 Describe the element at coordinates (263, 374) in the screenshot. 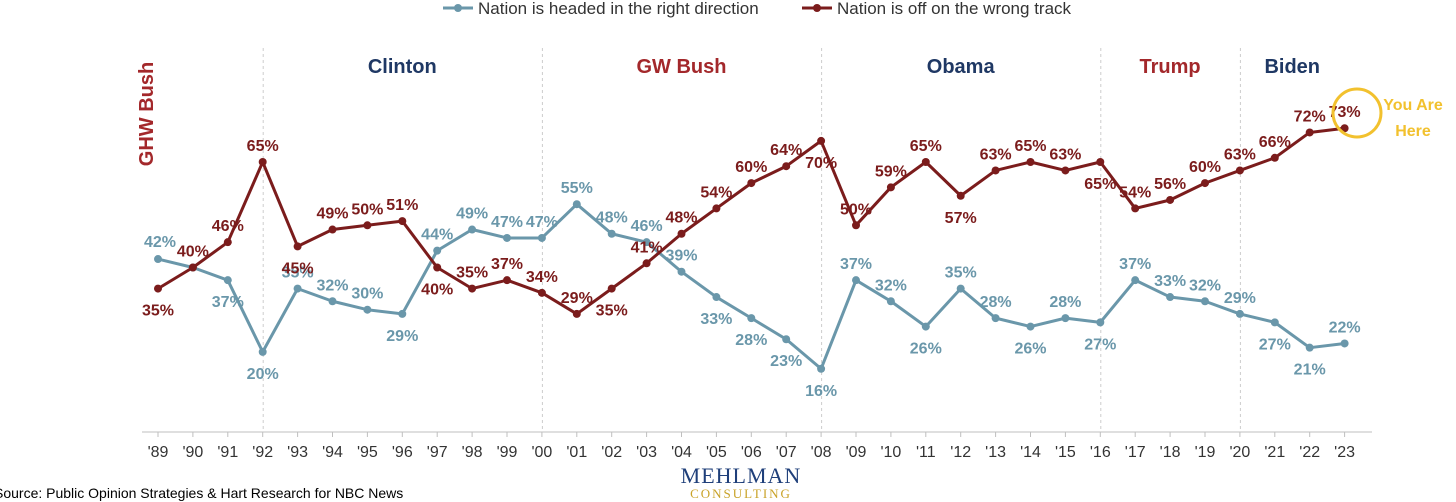

I see `data-label-right-direction: 20%` at that location.